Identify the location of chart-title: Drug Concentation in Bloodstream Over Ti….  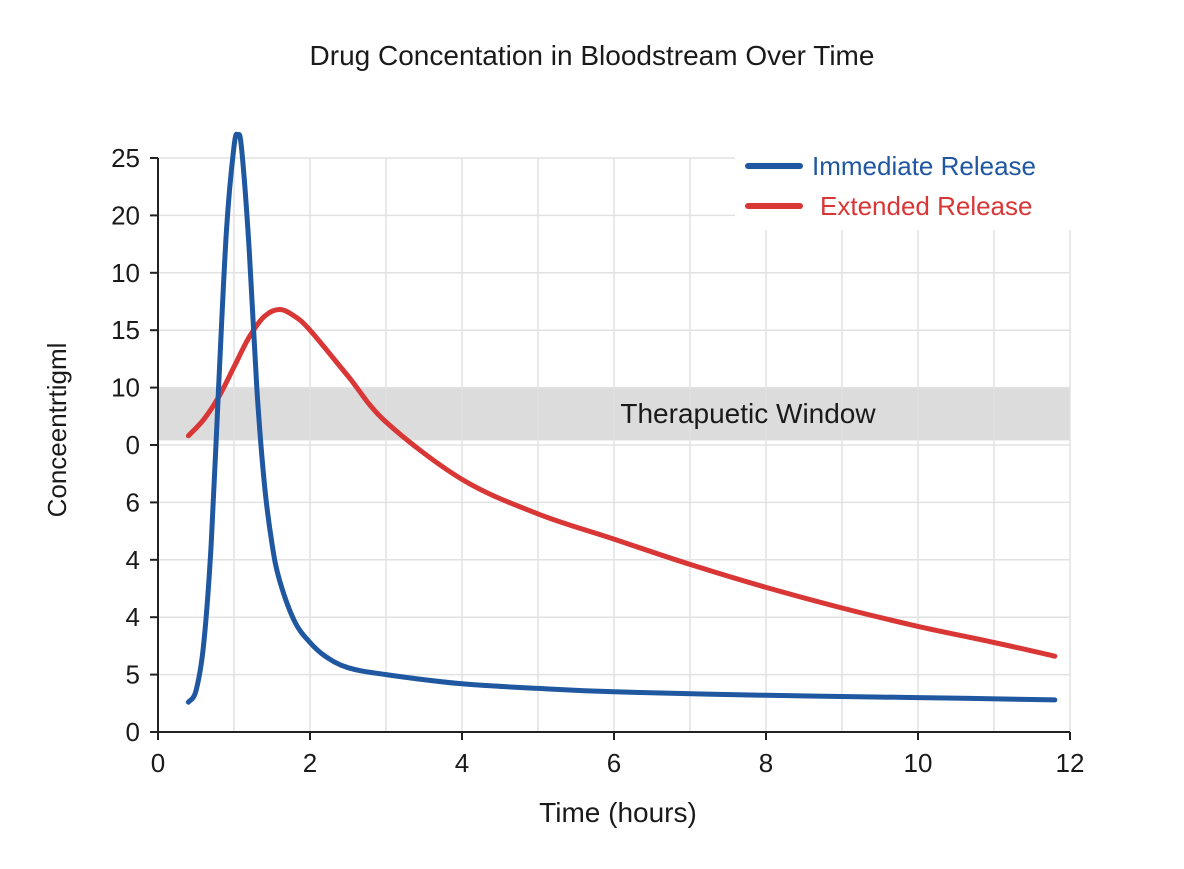
(592, 55).